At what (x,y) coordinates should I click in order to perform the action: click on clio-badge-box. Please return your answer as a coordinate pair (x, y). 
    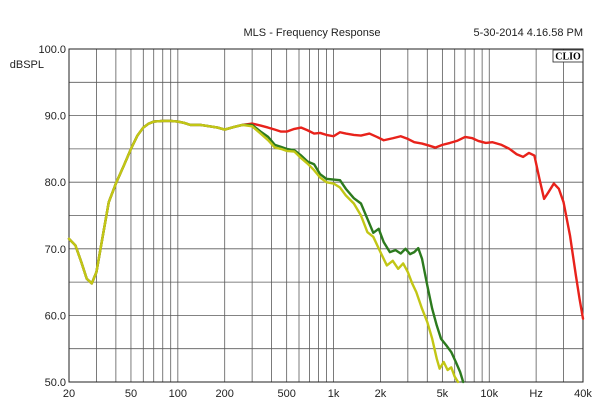
    Looking at the image, I should click on (568, 56).